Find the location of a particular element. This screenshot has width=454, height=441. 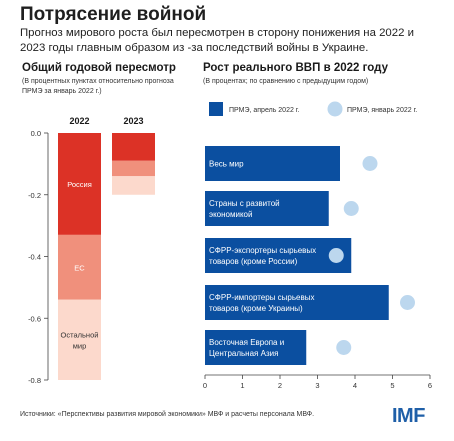

segment-label: ЕС is located at coordinates (79, 267).